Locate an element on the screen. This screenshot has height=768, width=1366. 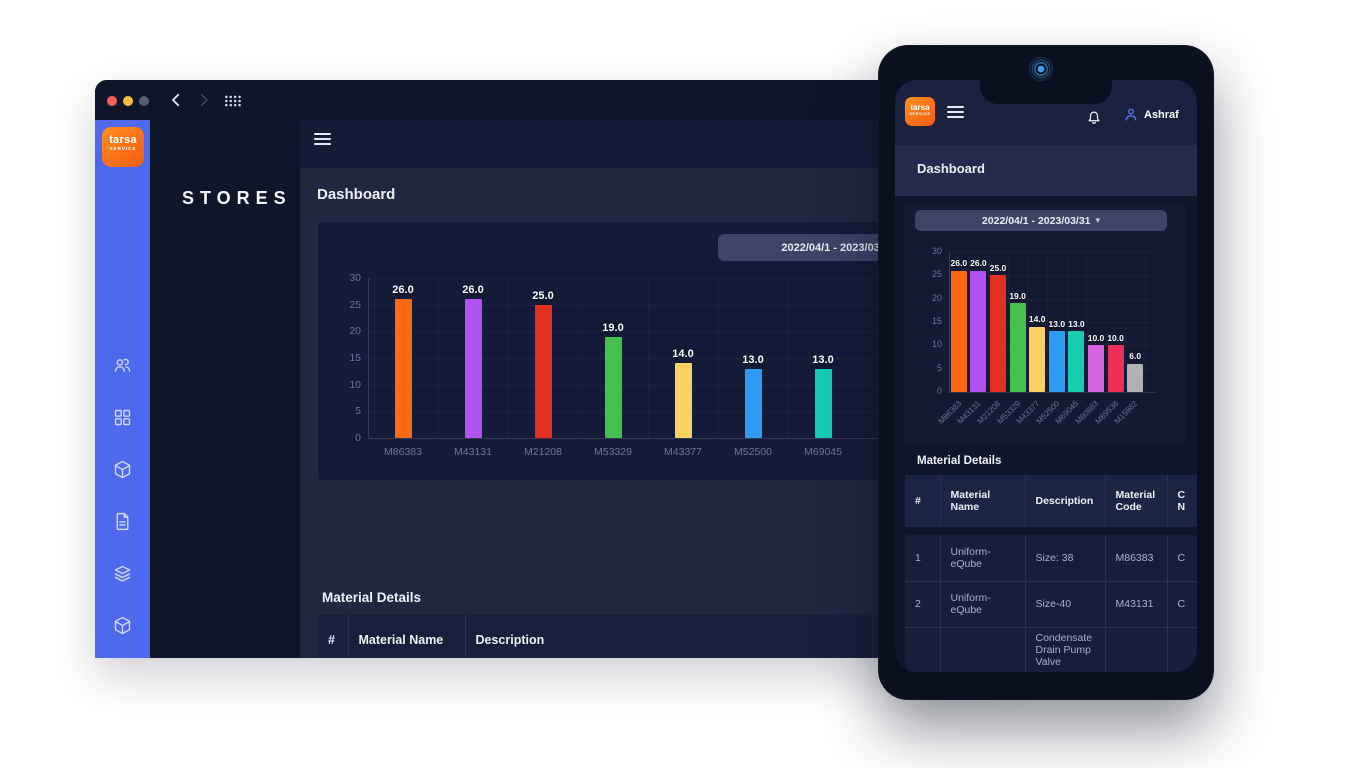
document-icon is located at coordinates (122, 521).